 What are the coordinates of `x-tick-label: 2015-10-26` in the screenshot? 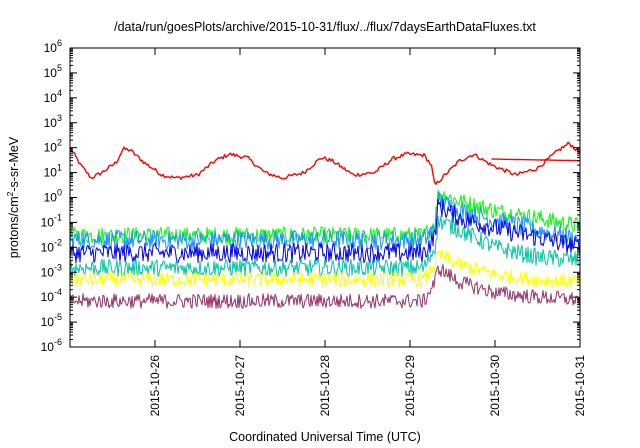 It's located at (155, 386).